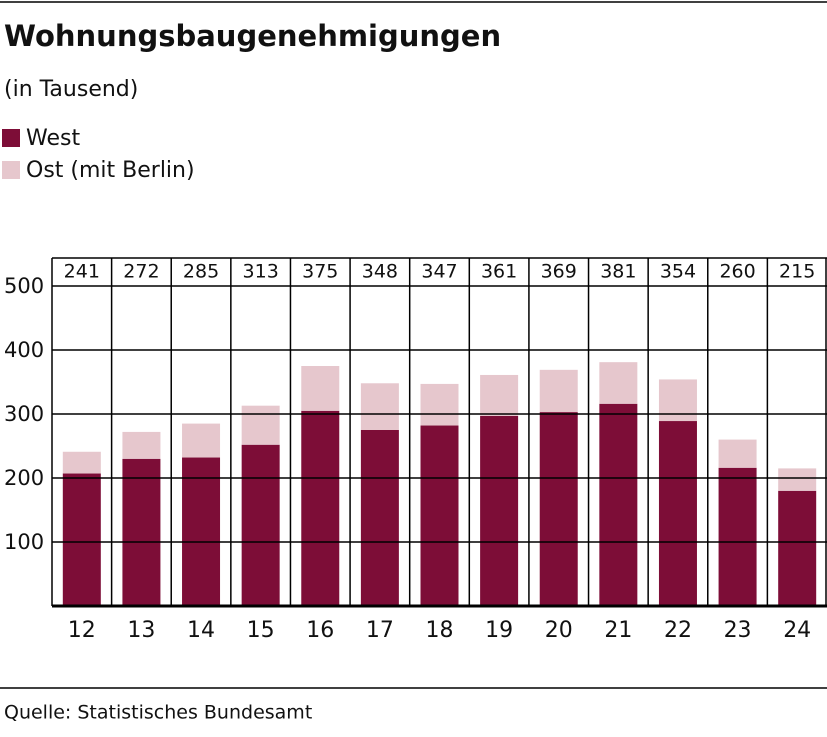 This screenshot has width=827, height=737. I want to click on x-tick-label: 12, so click(82, 630).